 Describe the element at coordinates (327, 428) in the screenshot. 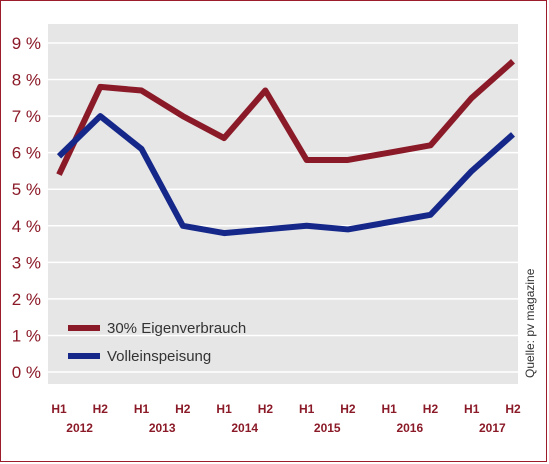

I see `year-label: 2015` at that location.